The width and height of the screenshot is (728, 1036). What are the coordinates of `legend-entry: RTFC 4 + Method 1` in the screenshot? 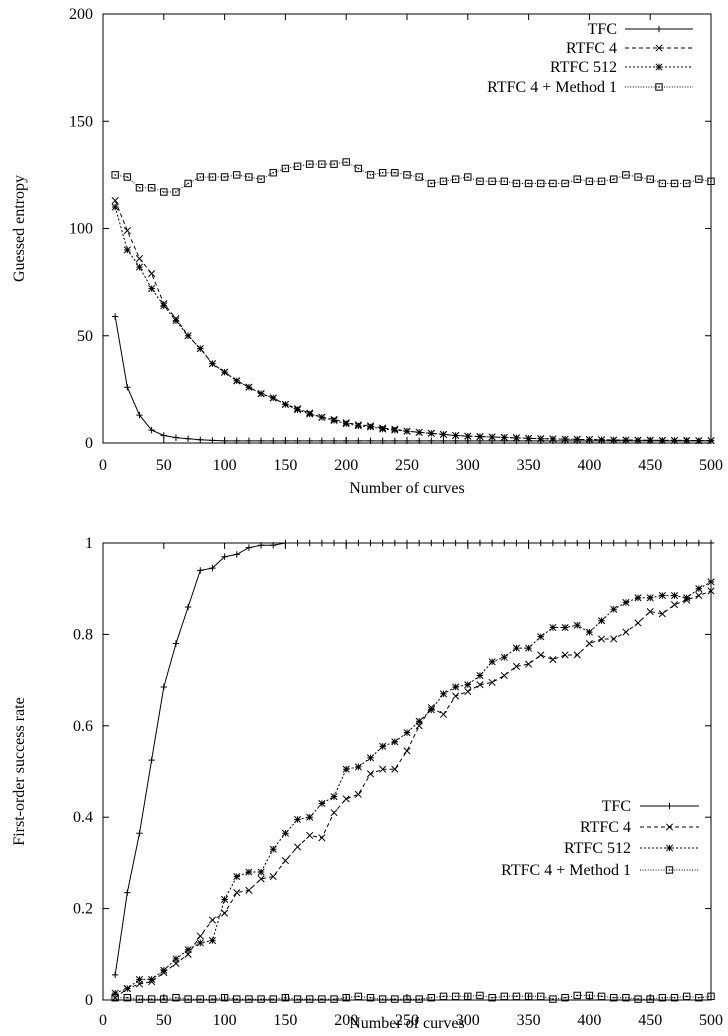 It's located at (600, 870).